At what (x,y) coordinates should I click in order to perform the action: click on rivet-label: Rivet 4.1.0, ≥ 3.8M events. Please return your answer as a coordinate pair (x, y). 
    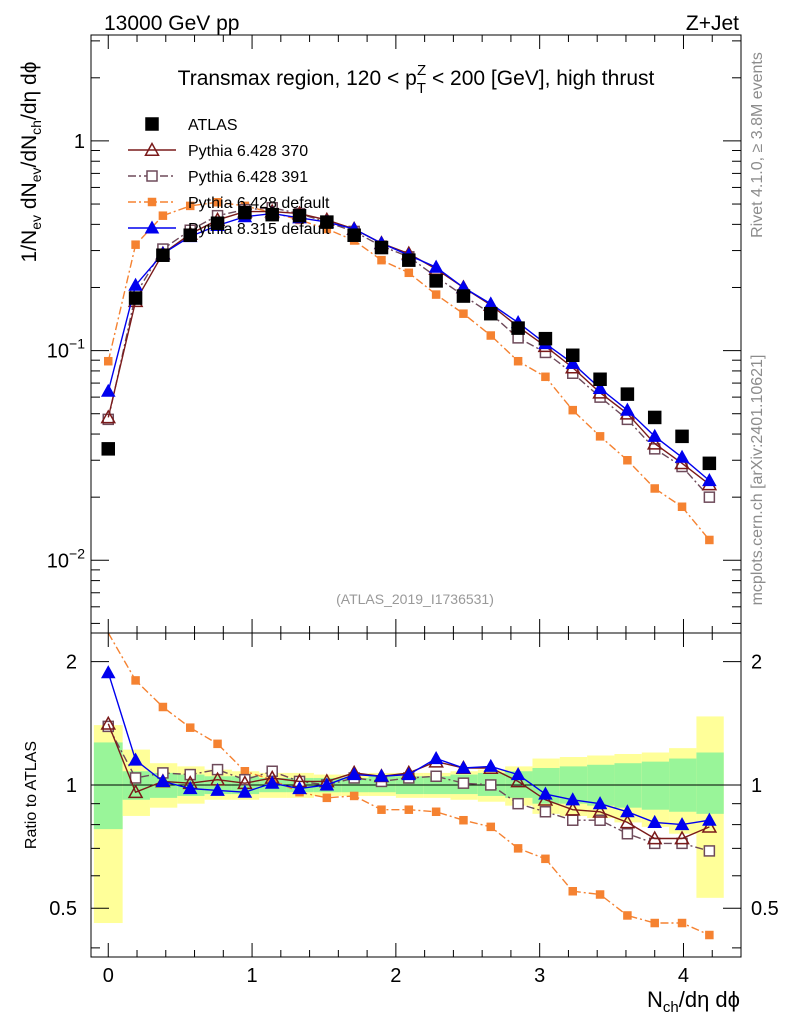
    Looking at the image, I should click on (757, 145).